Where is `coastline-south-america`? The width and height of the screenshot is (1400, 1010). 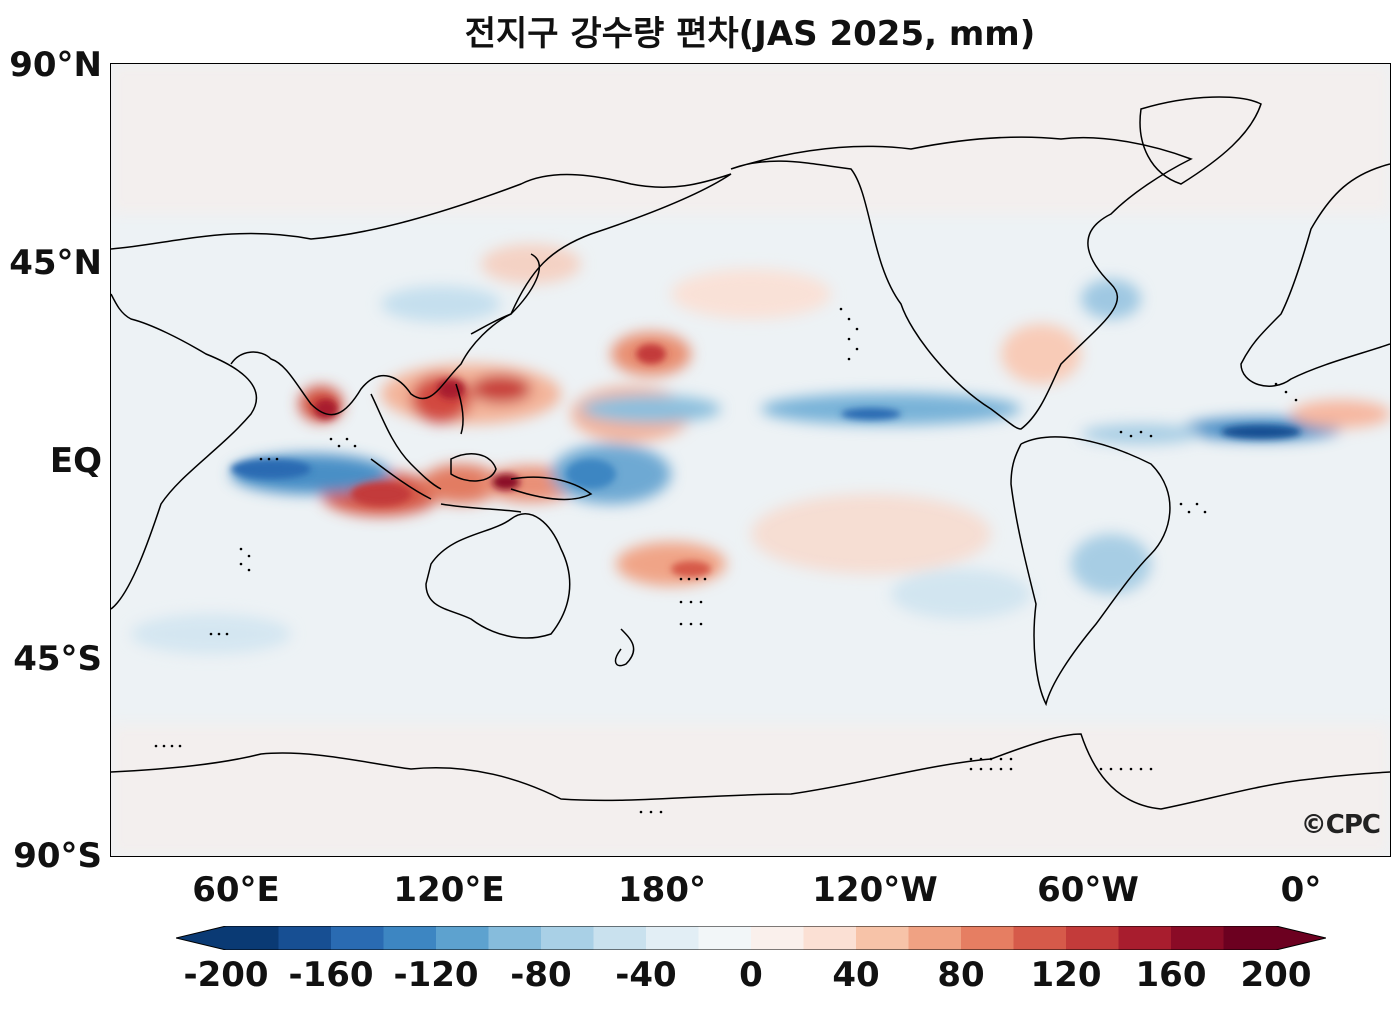 coastline-south-america is located at coordinates (1090, 571).